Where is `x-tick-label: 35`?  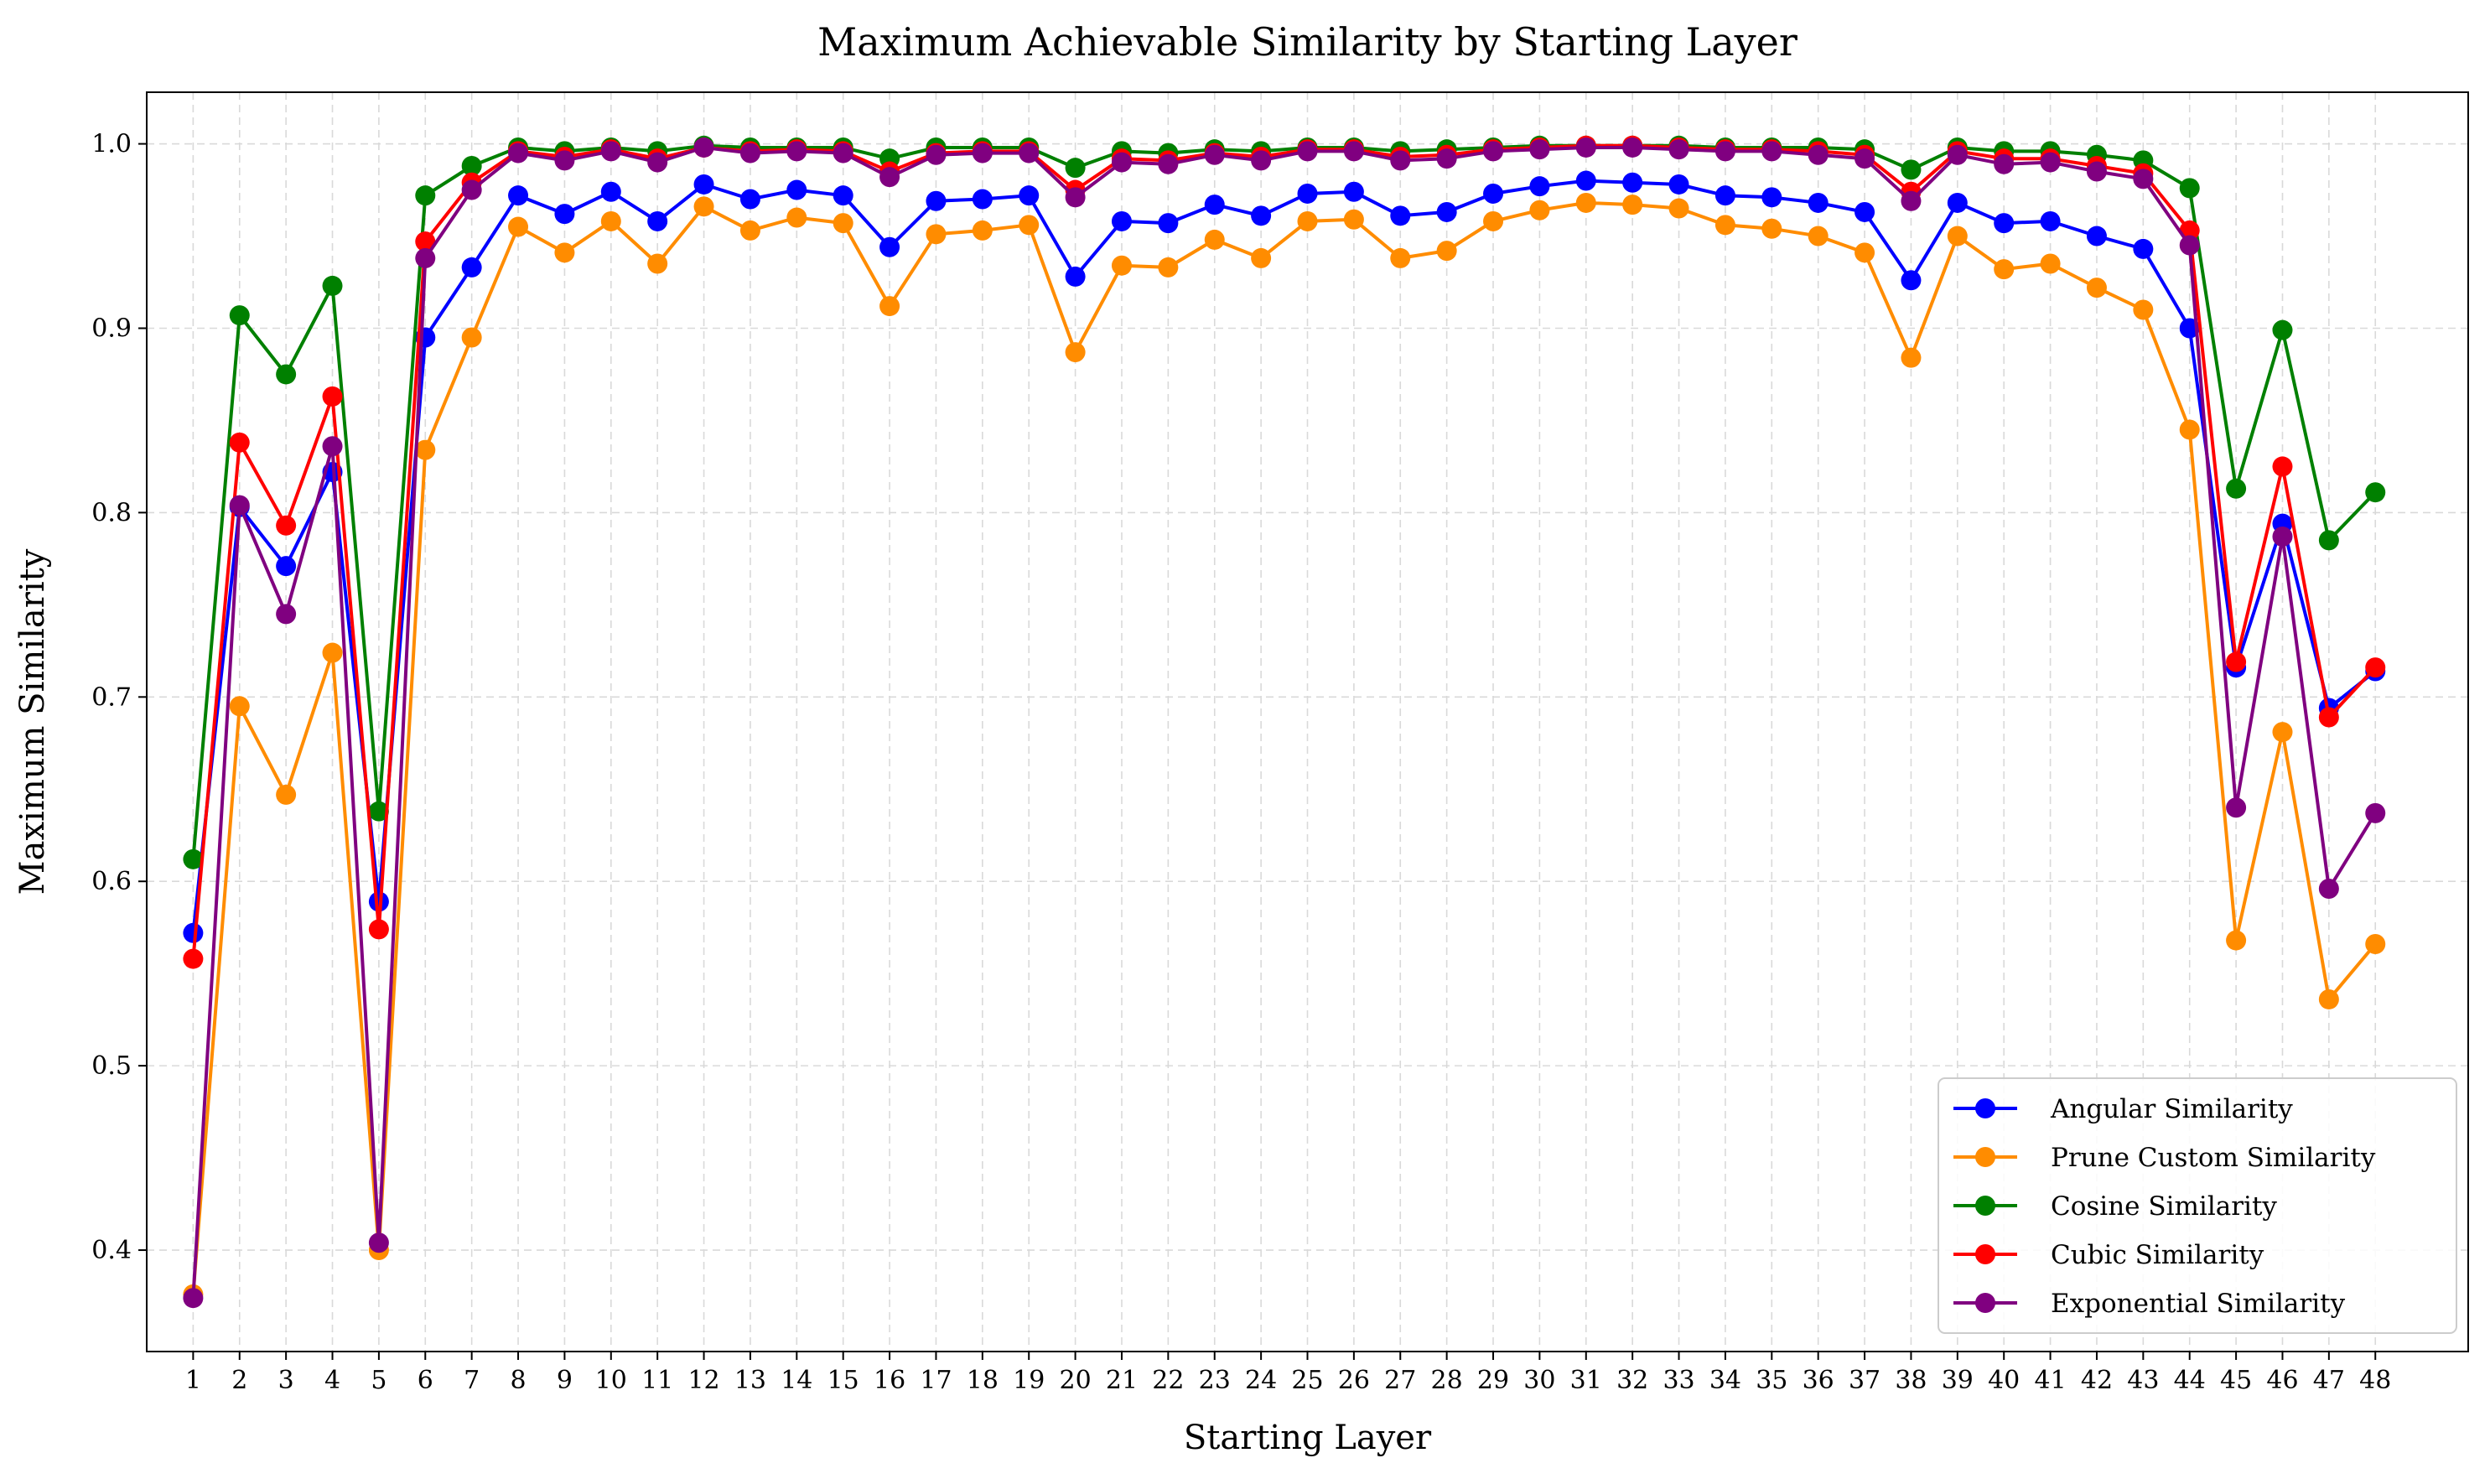
x-tick-label: 35 is located at coordinates (1771, 1380).